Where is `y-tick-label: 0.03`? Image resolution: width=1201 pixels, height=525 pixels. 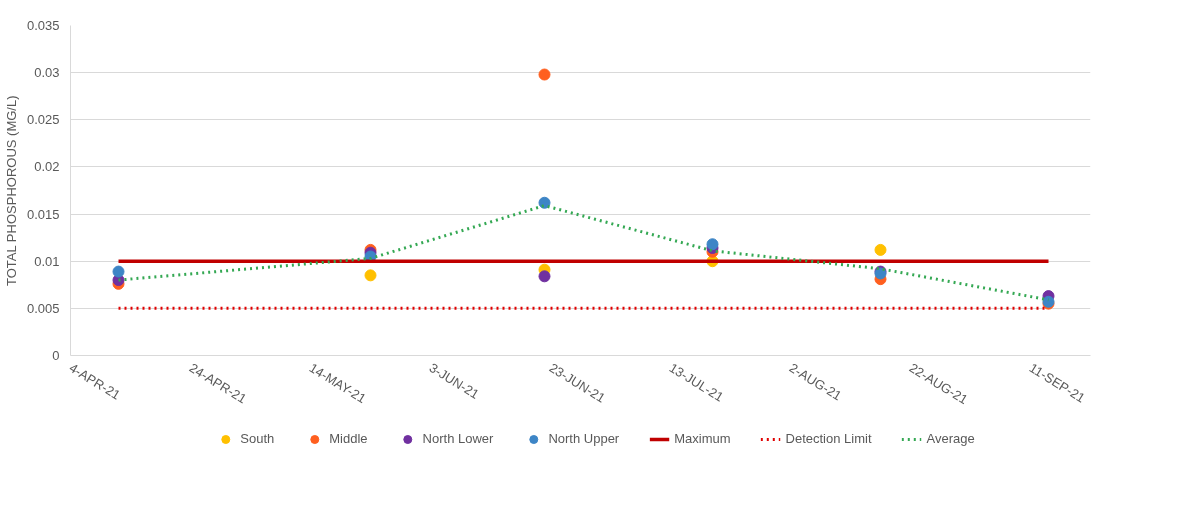 y-tick-label: 0.03 is located at coordinates (47, 73).